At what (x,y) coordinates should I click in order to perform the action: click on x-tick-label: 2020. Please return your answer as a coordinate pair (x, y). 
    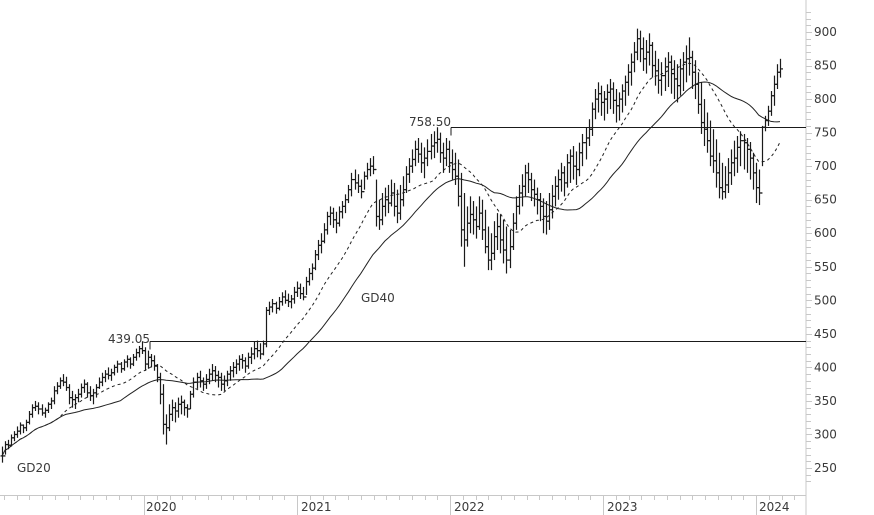
    Looking at the image, I should click on (161, 507).